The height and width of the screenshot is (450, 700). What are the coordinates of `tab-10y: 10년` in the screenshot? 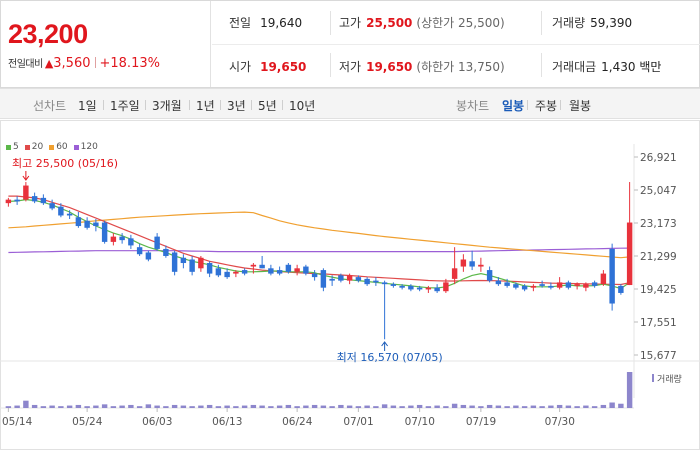 It's located at (302, 106).